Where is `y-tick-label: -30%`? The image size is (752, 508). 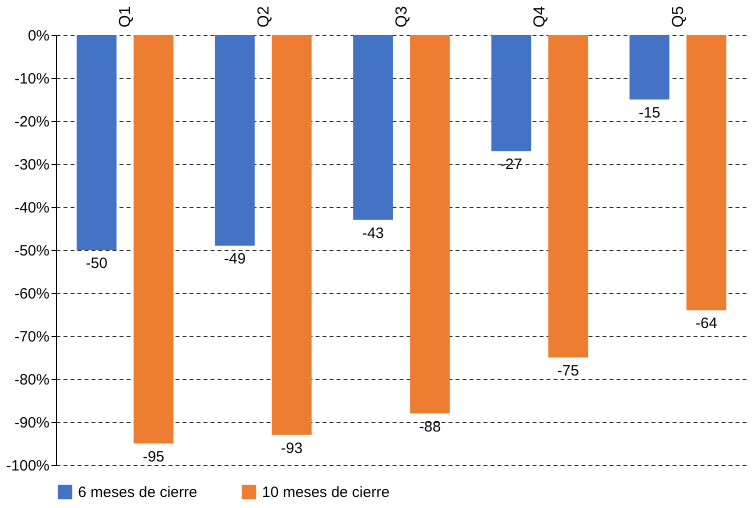
y-tick-label: -30% is located at coordinates (32, 165).